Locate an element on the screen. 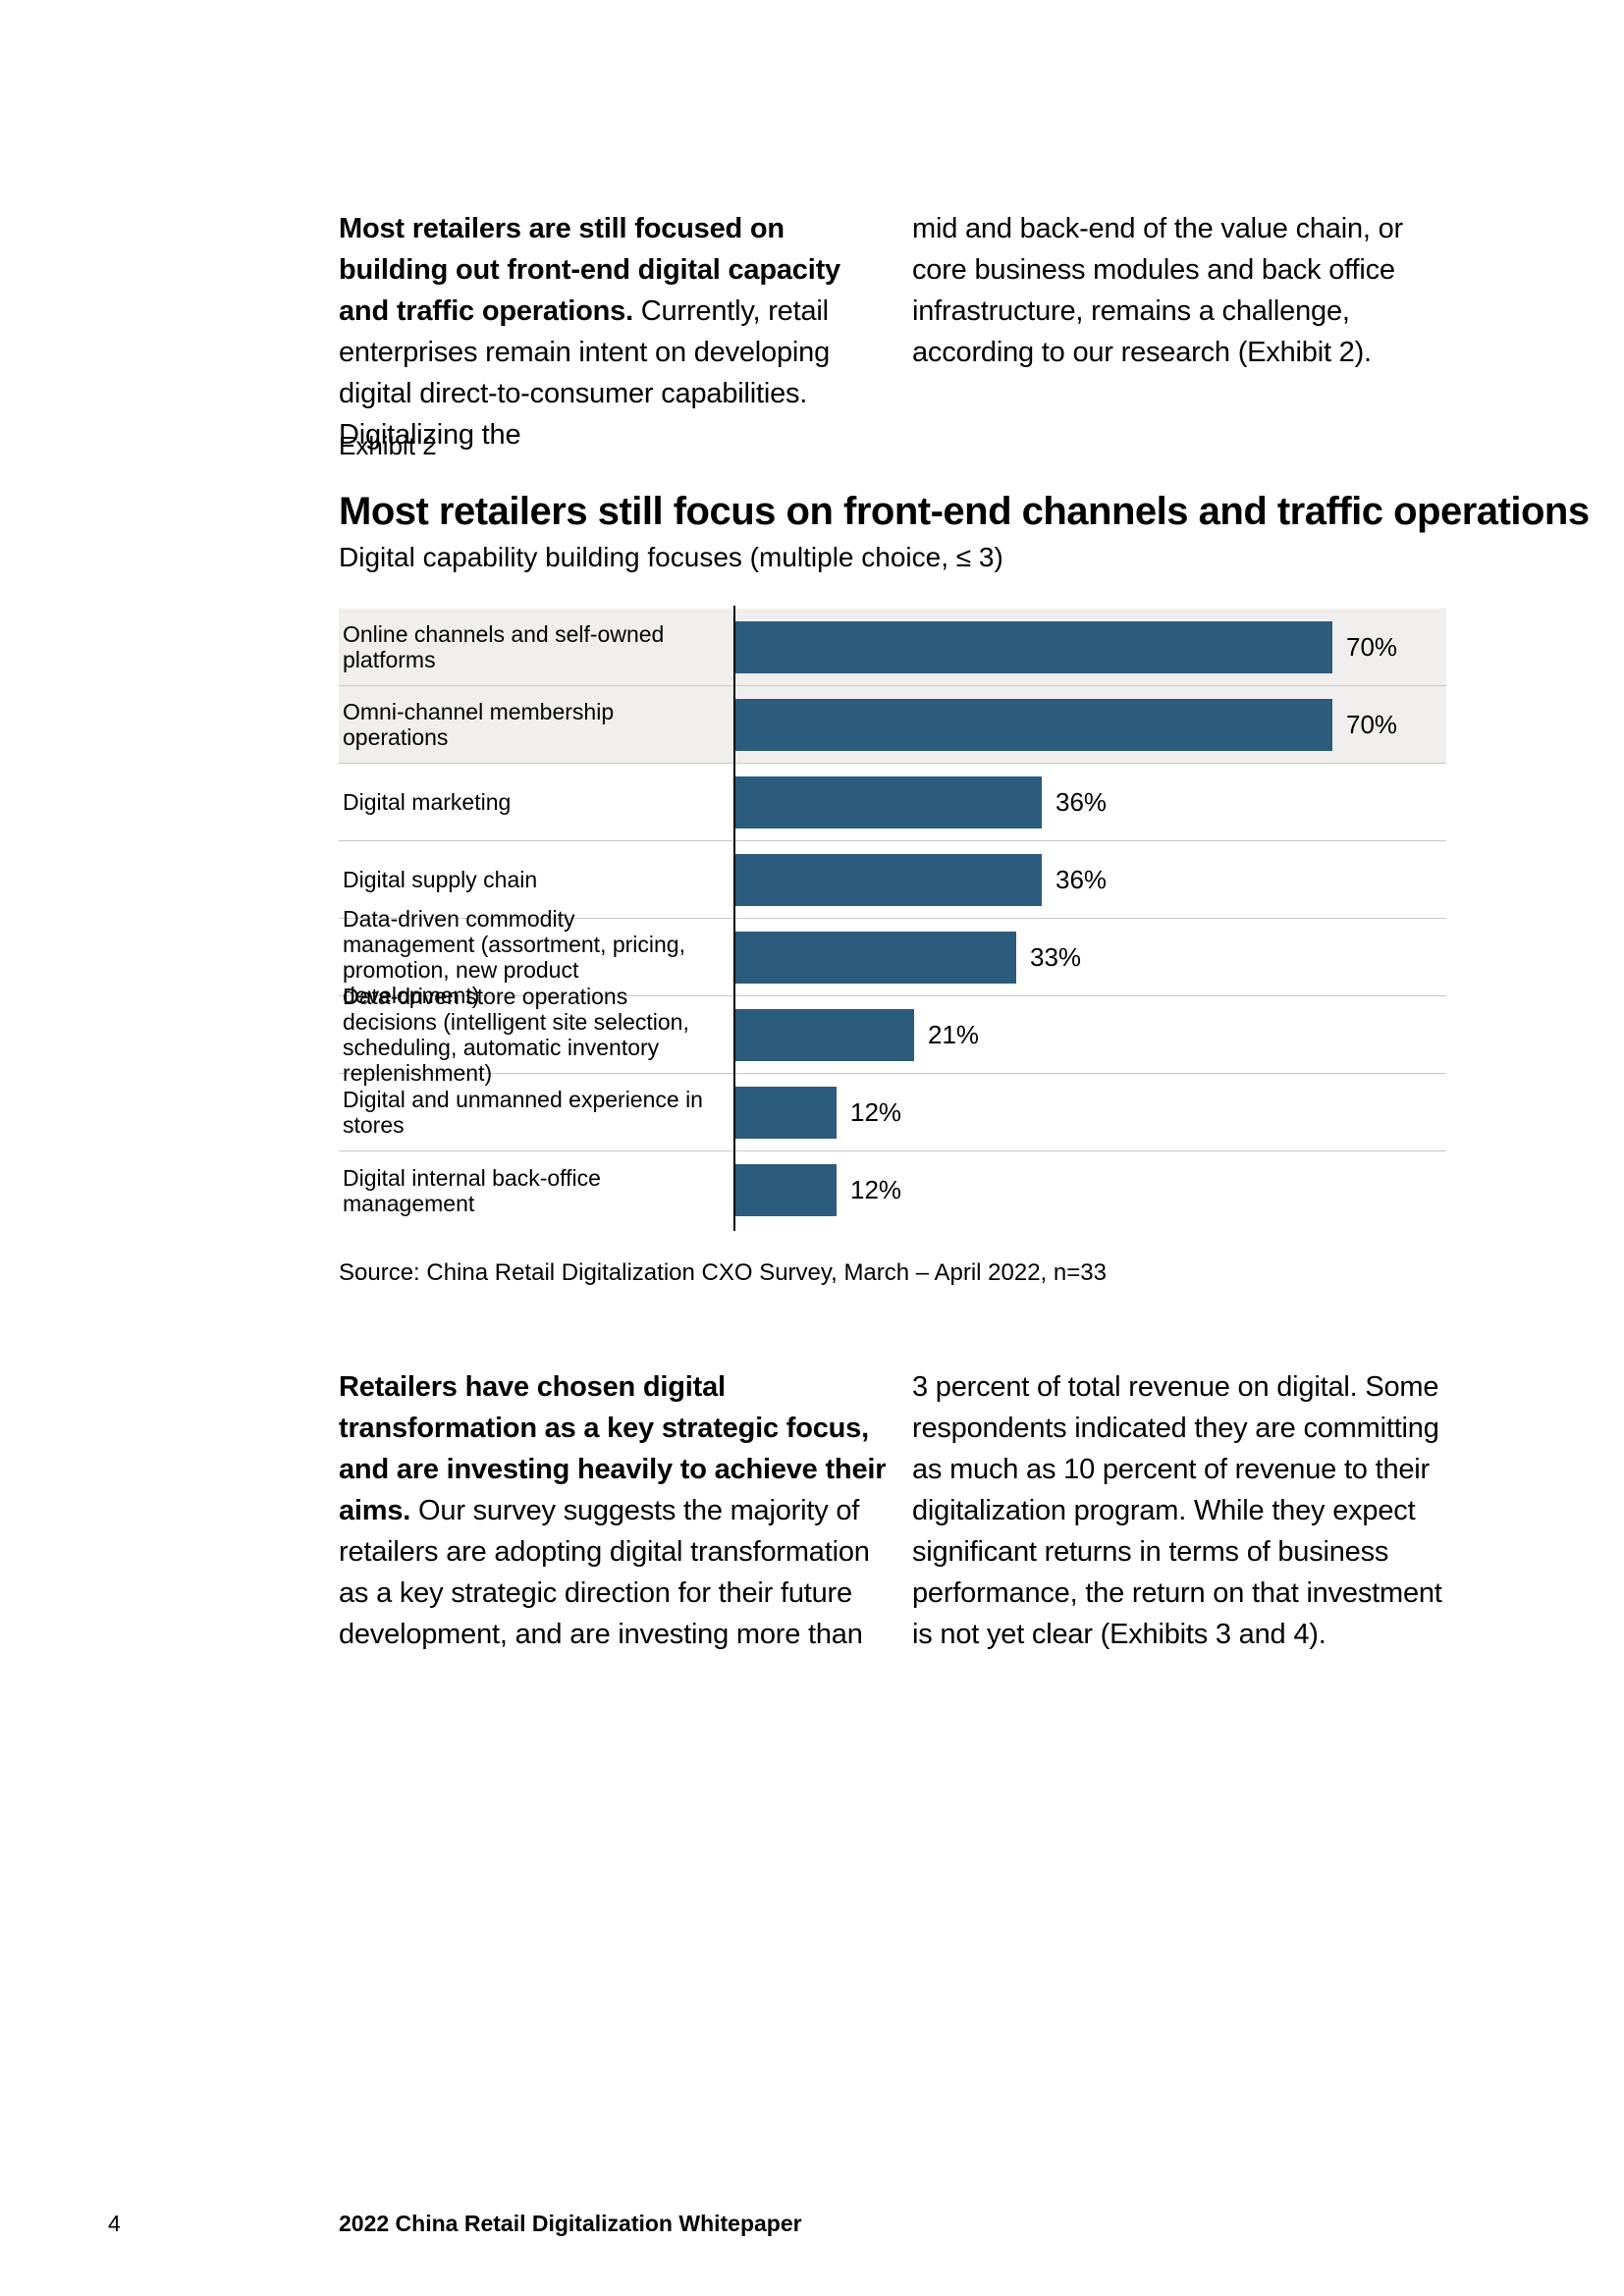  chart-category-label: Omni-channel membership operations is located at coordinates (479, 725).